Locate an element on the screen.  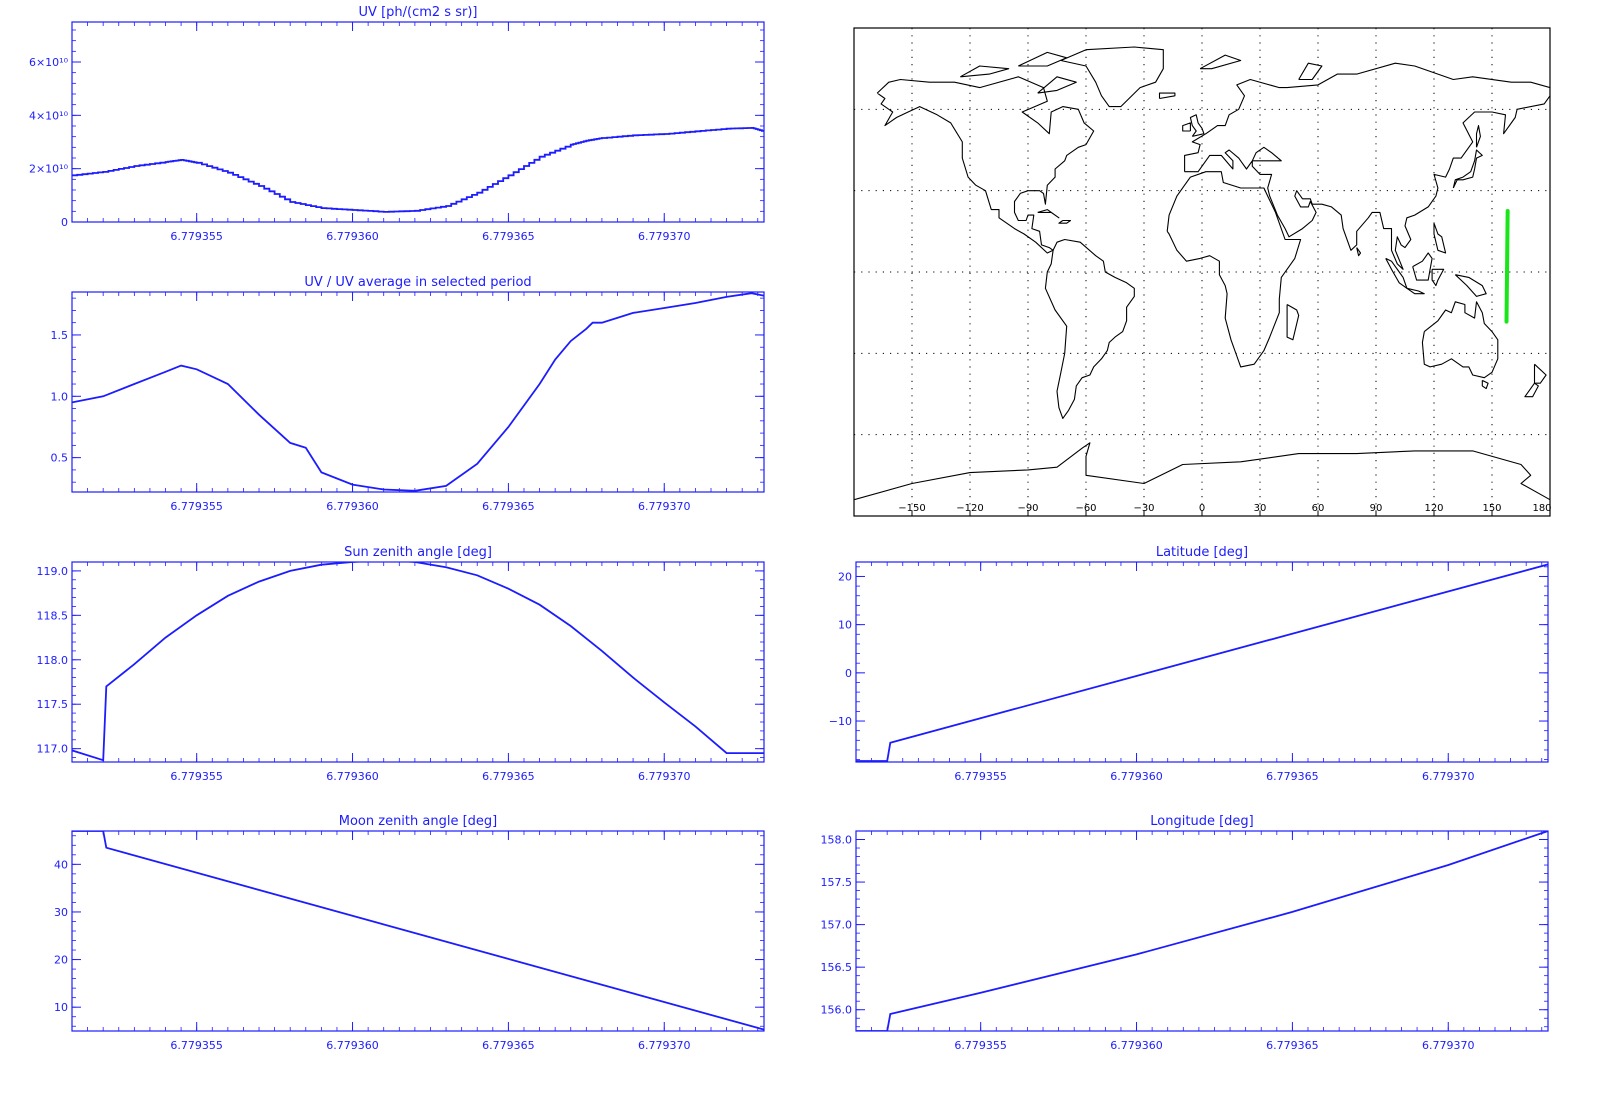
map-lon-label: 0 is located at coordinates (1202, 508).